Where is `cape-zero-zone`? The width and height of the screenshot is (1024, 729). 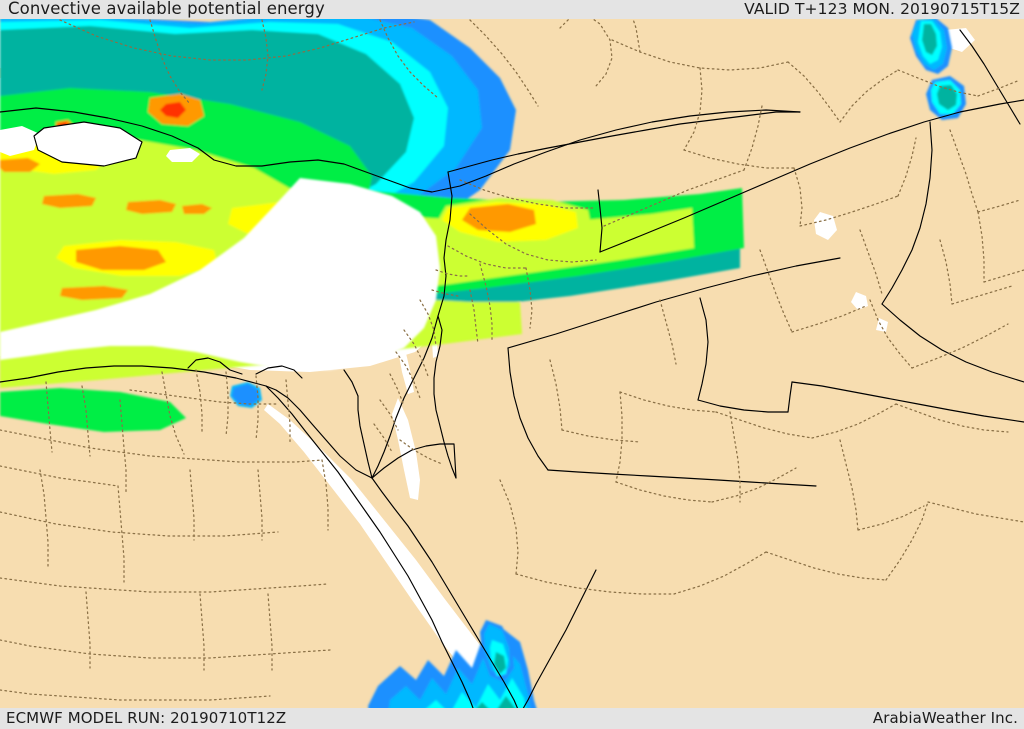
cape-zero-zone is located at coordinates (220, 274).